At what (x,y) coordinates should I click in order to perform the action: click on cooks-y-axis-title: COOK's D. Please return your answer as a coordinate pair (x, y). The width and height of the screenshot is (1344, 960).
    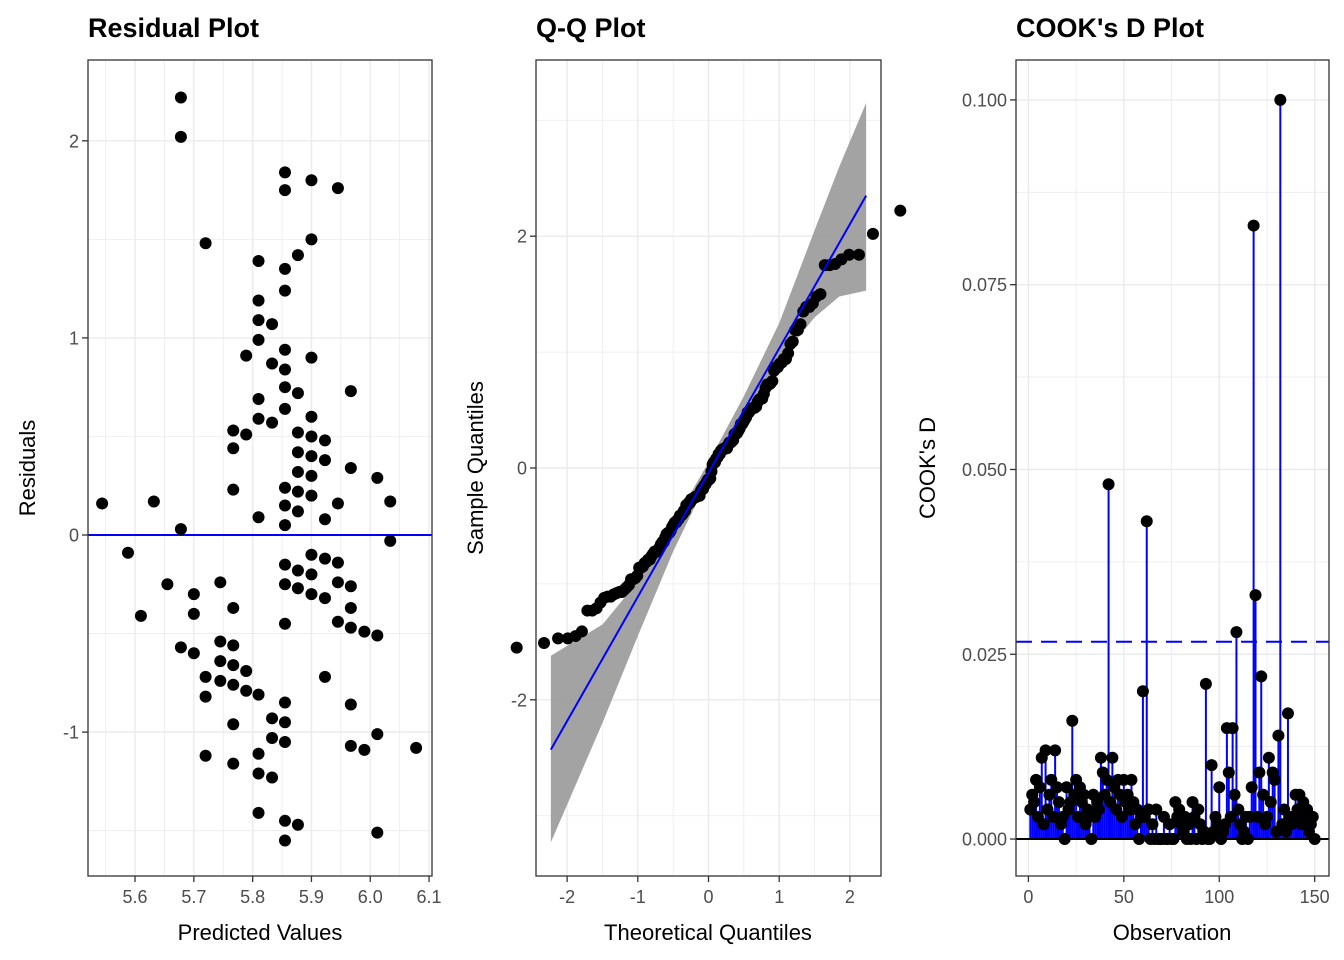
    Looking at the image, I should click on (927, 468).